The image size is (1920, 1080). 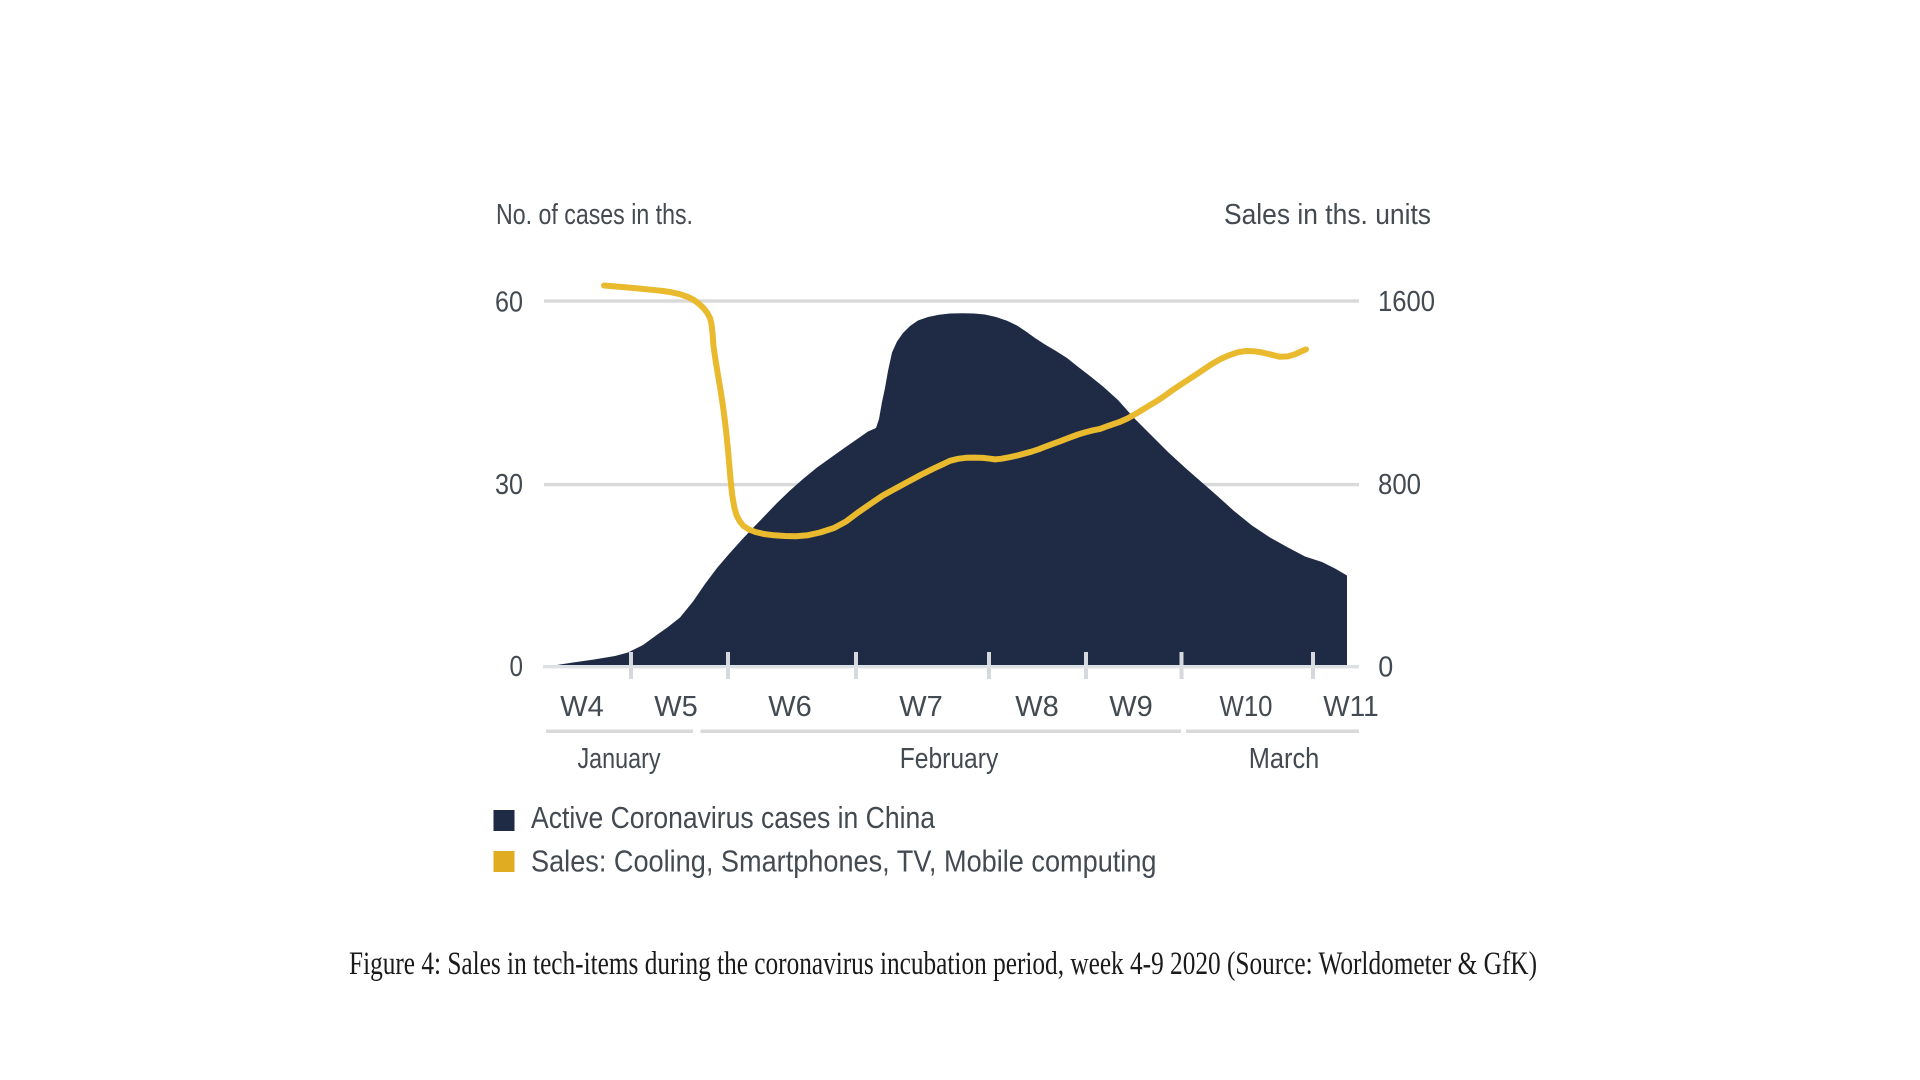 I want to click on svg-text: W8, so click(x=1037, y=707).